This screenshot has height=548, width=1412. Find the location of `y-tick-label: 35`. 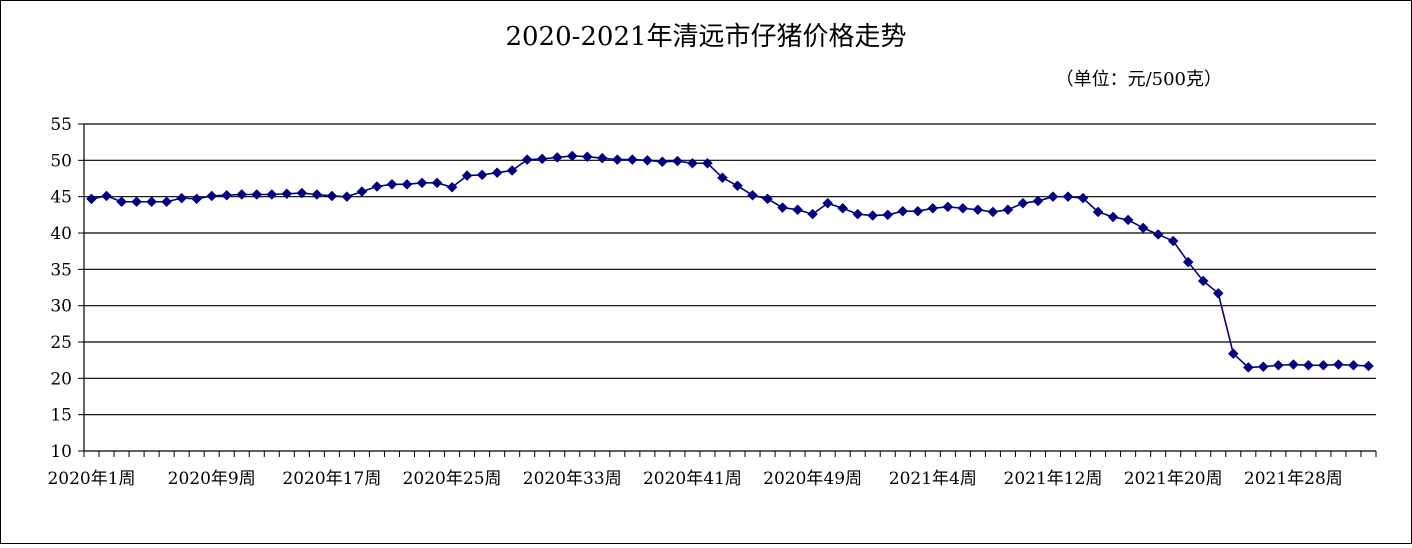

y-tick-label: 35 is located at coordinates (61, 270).